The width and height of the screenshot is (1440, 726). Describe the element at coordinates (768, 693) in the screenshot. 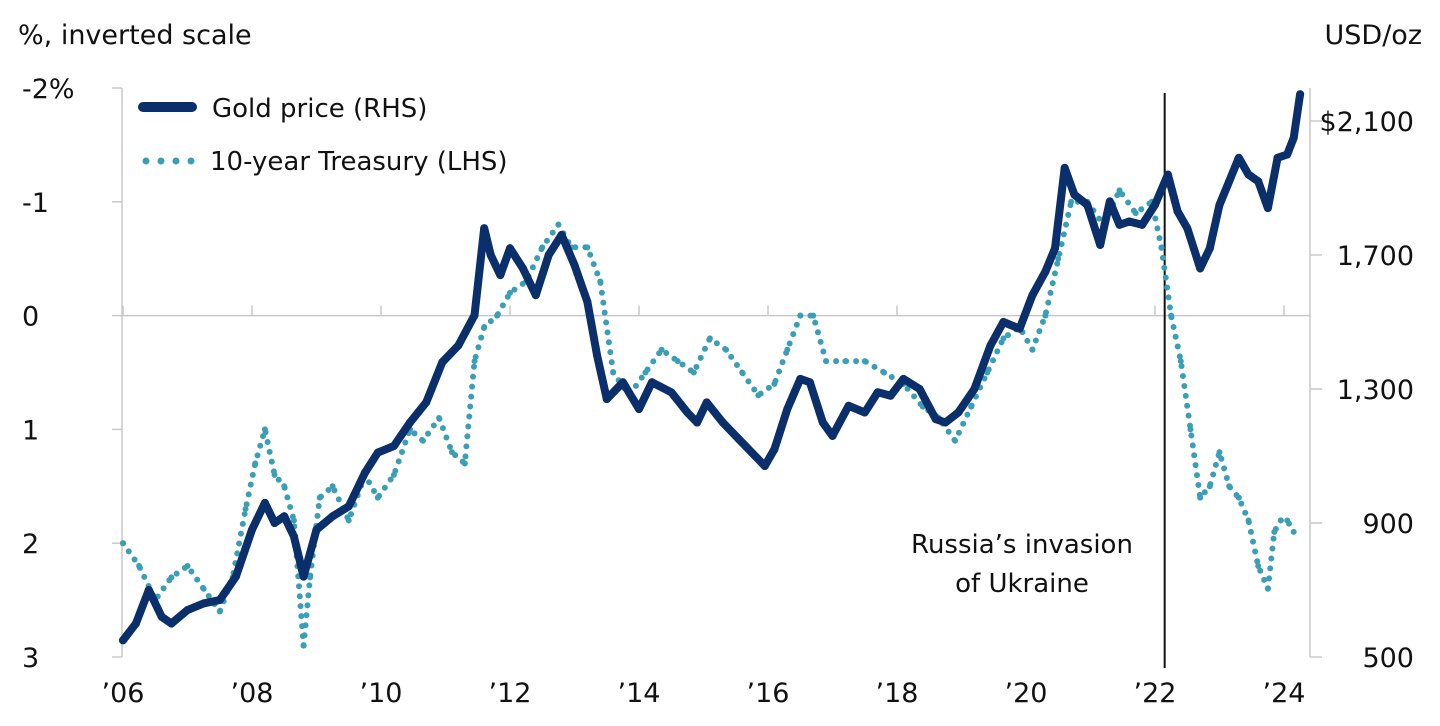

I see `x-tick-label: ’16` at that location.